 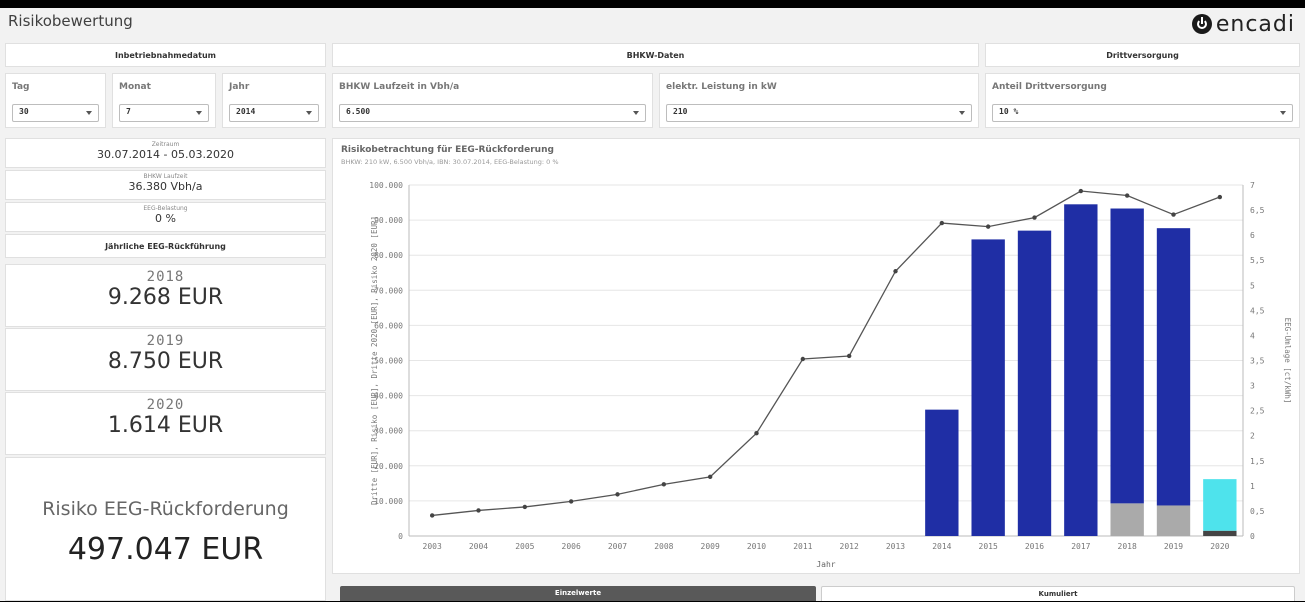 What do you see at coordinates (246, 111) in the screenshot?
I see `jahr-value: 2014` at bounding box center [246, 111].